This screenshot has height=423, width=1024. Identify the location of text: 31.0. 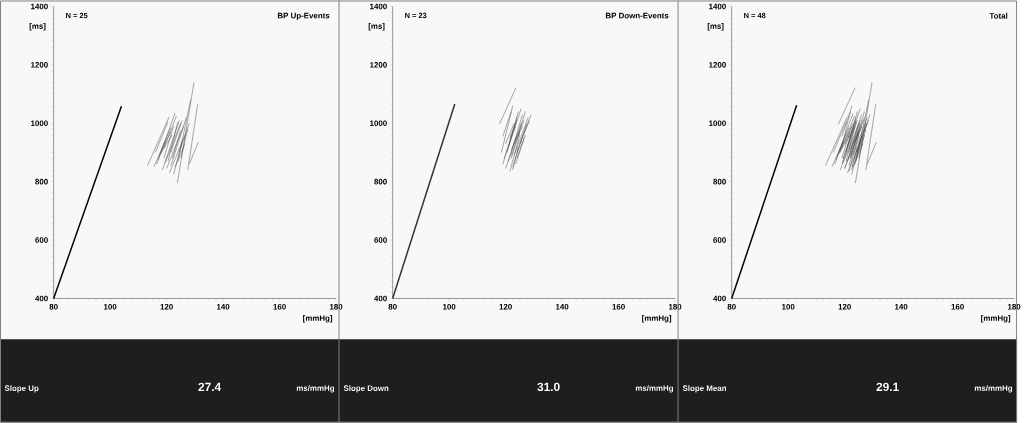
(548, 387).